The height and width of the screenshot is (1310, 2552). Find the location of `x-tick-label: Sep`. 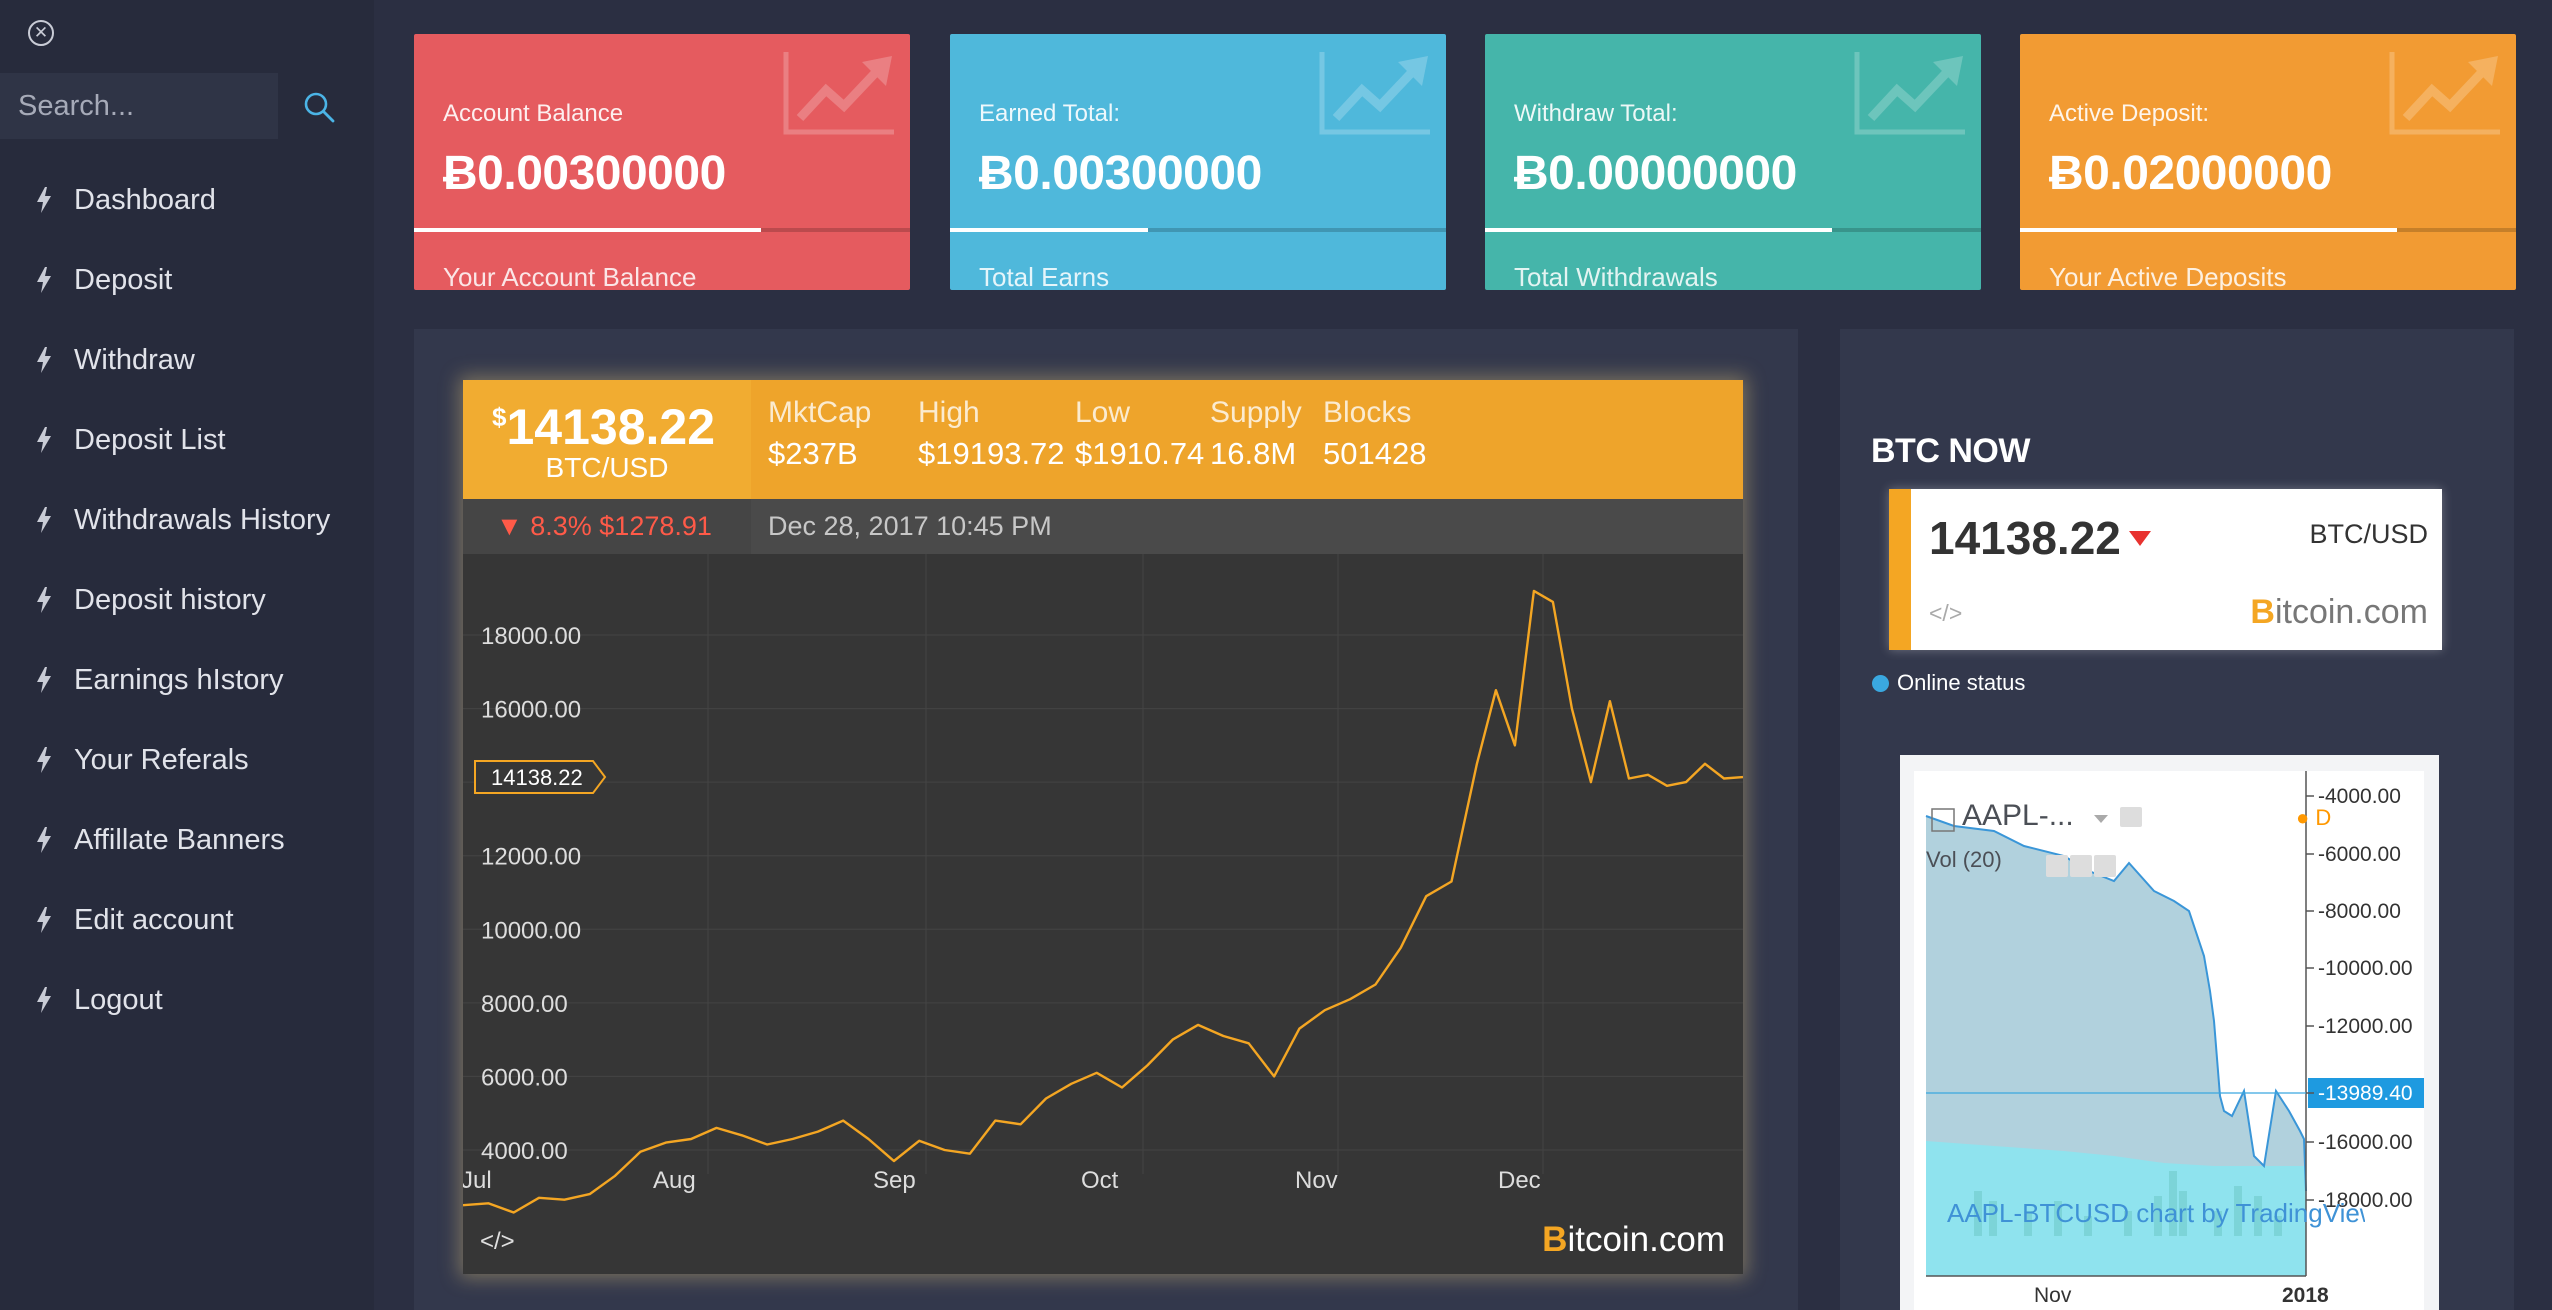

x-tick-label: Sep is located at coordinates (894, 1180).